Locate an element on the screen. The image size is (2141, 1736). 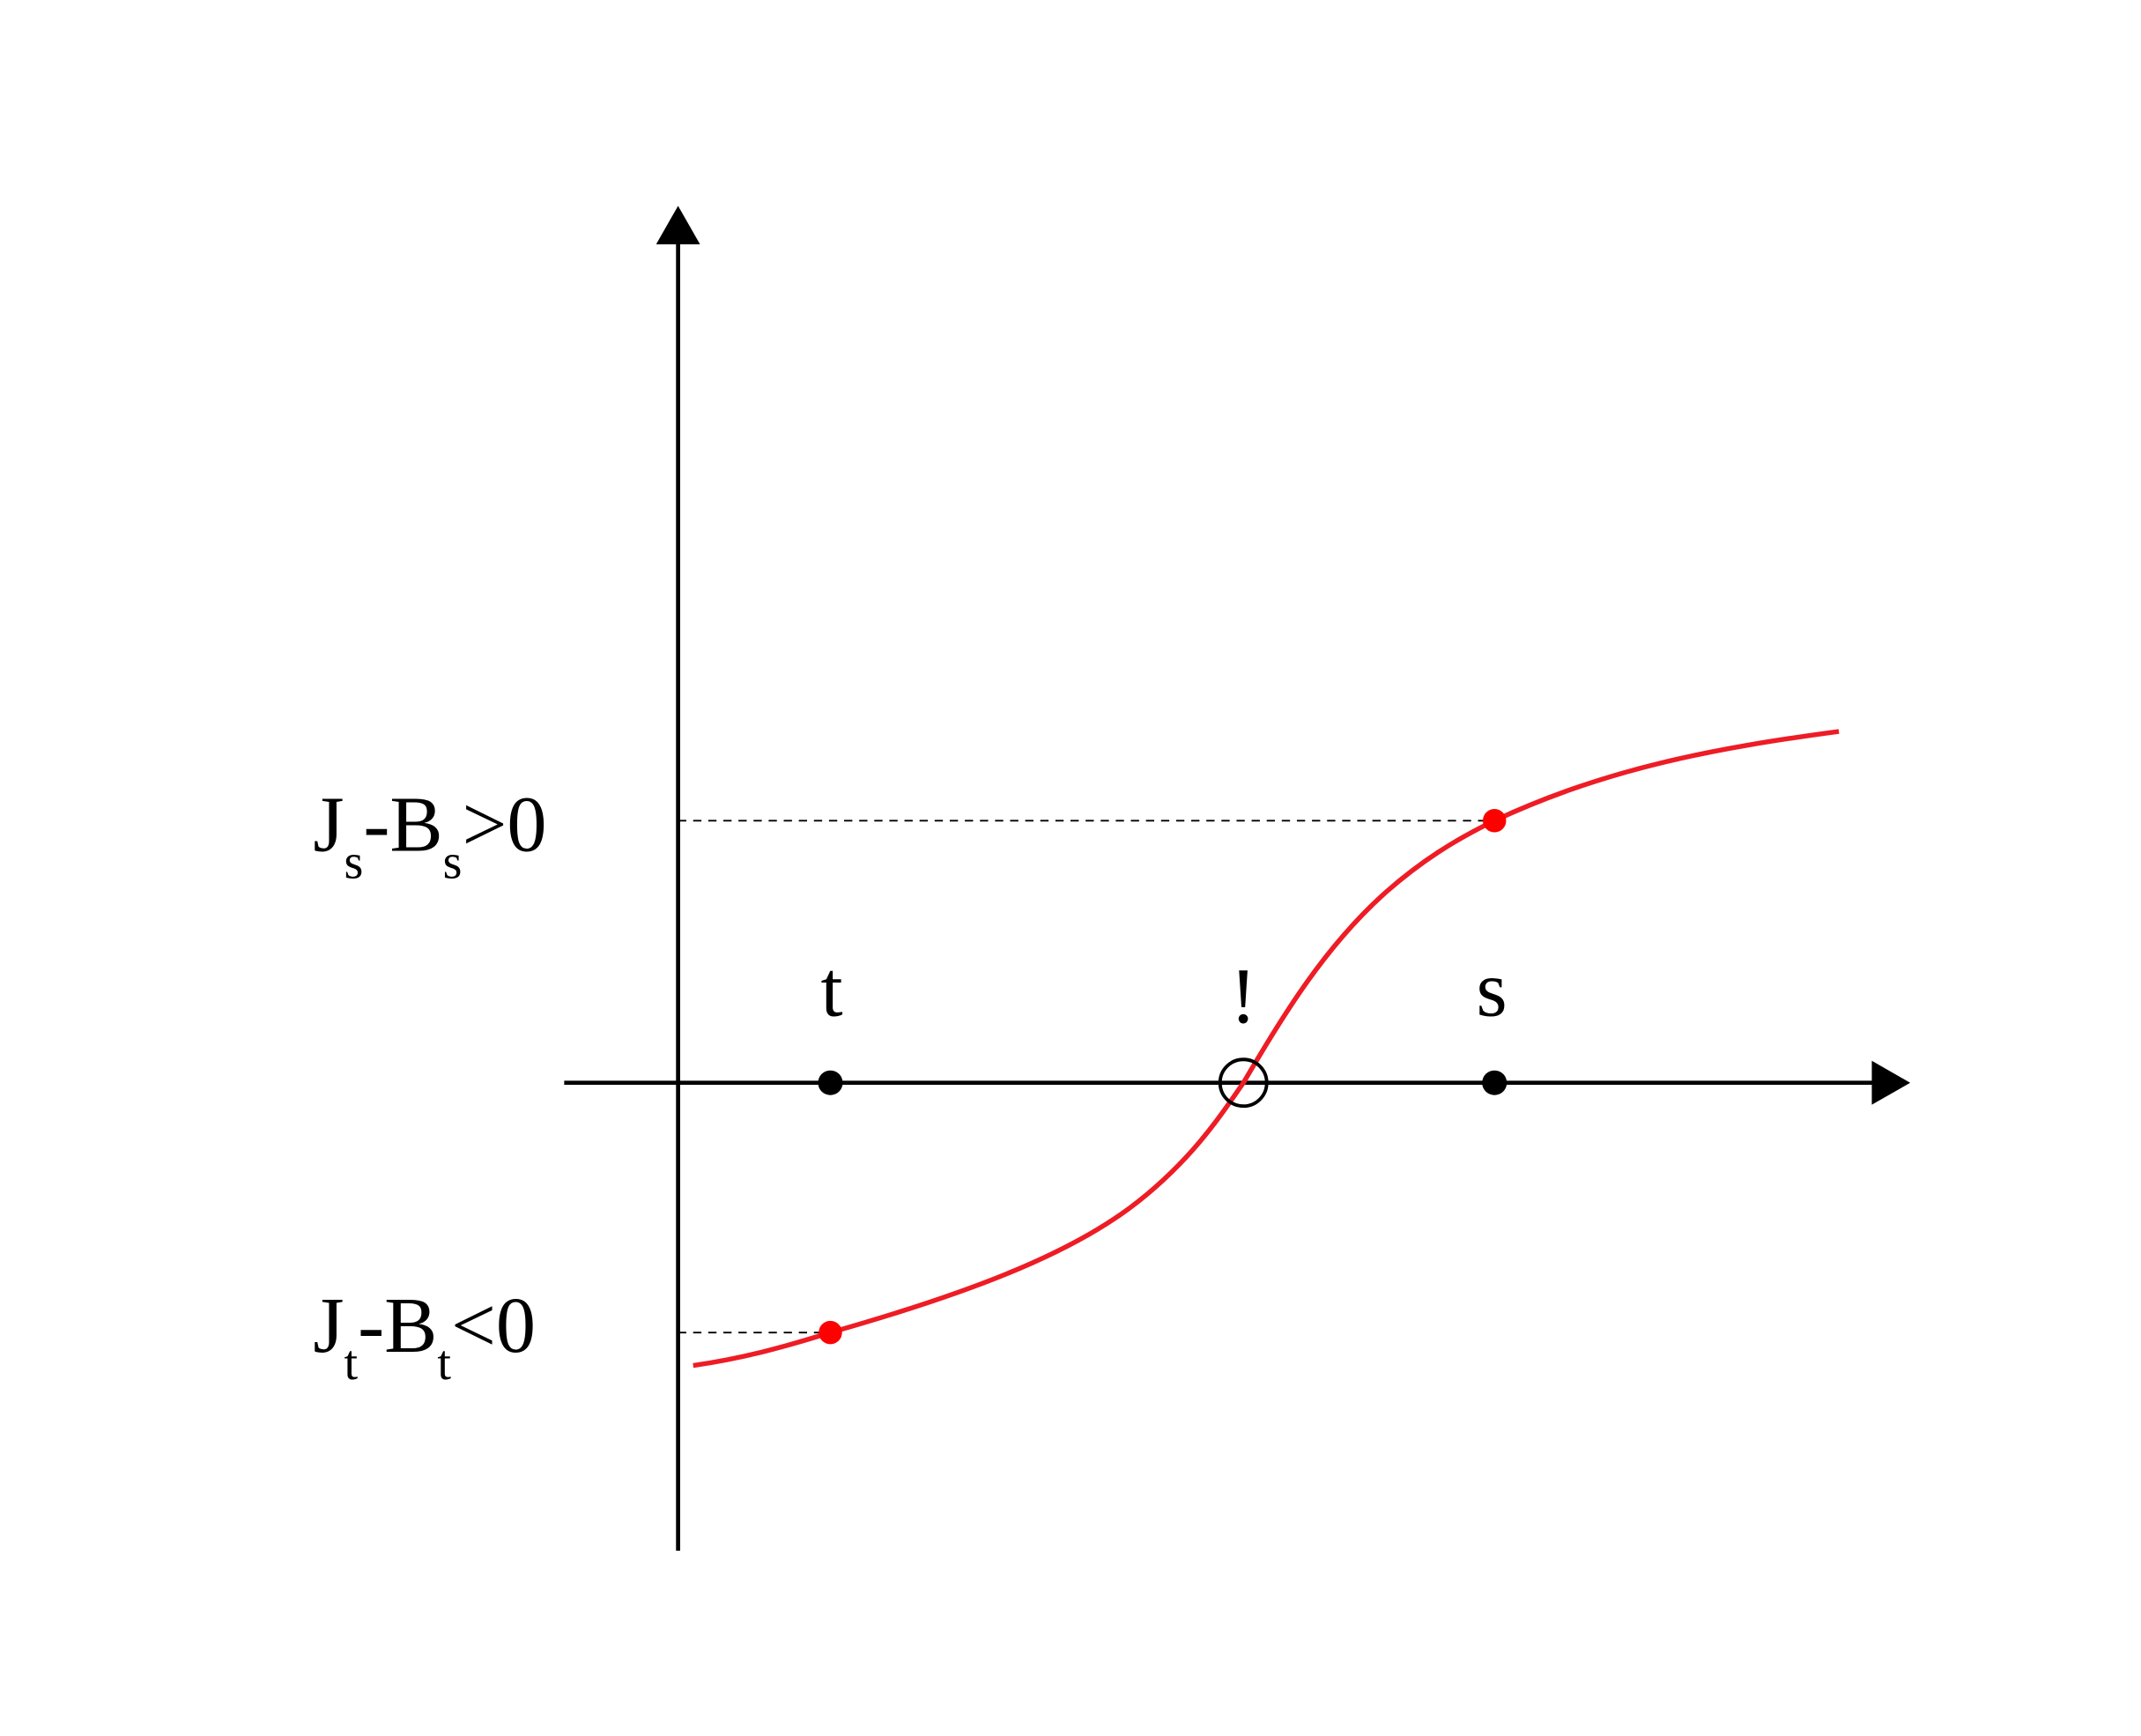
point-label: s is located at coordinates (1492, 989).